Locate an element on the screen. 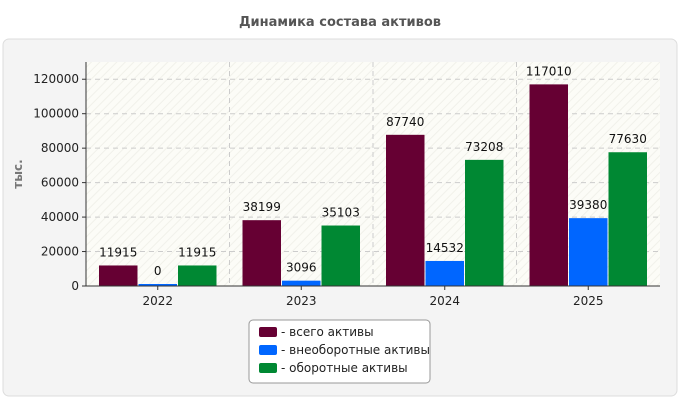 Image resolution: width=680 pixels, height=400 pixels. x-tick-label: 2024 is located at coordinates (444, 301).